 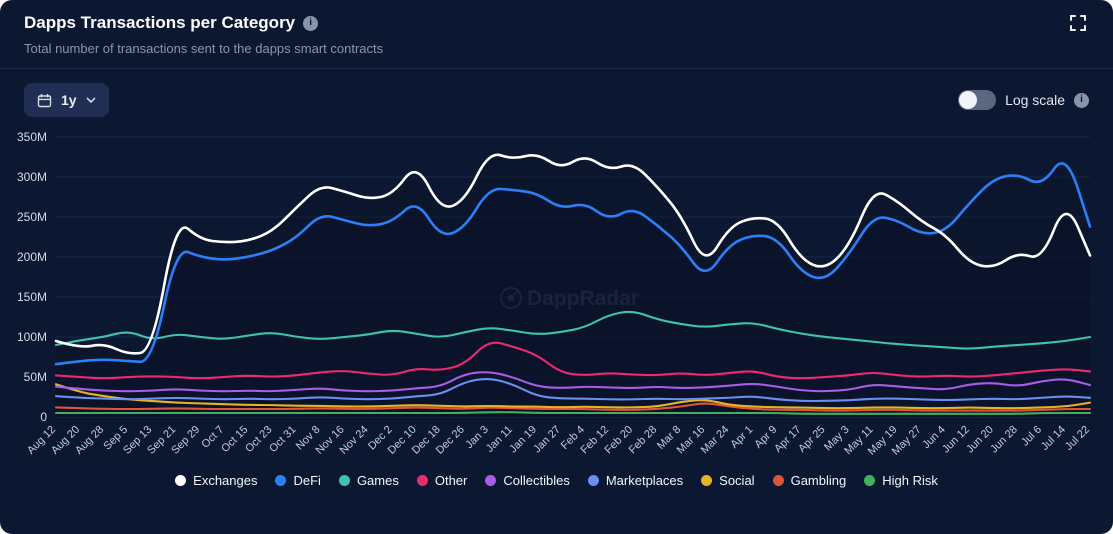 What do you see at coordinates (307, 480) in the screenshot?
I see `legend-label-defi: DeFi` at bounding box center [307, 480].